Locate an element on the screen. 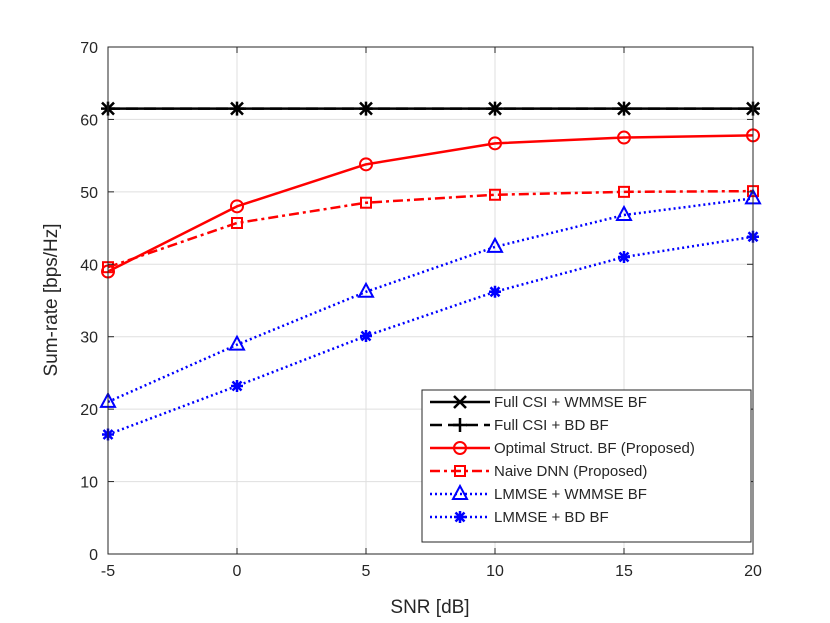  legend-label: Full CSI + BD BF is located at coordinates (551, 425).